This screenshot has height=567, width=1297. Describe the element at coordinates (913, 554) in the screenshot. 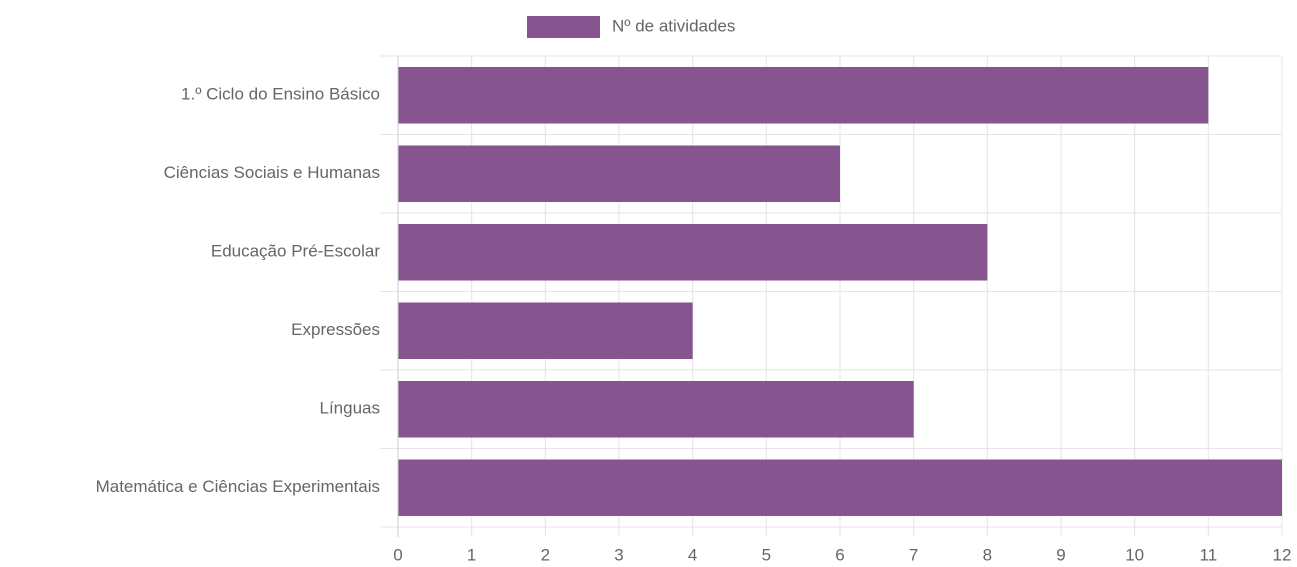

I see `x-tick-label: 7` at that location.